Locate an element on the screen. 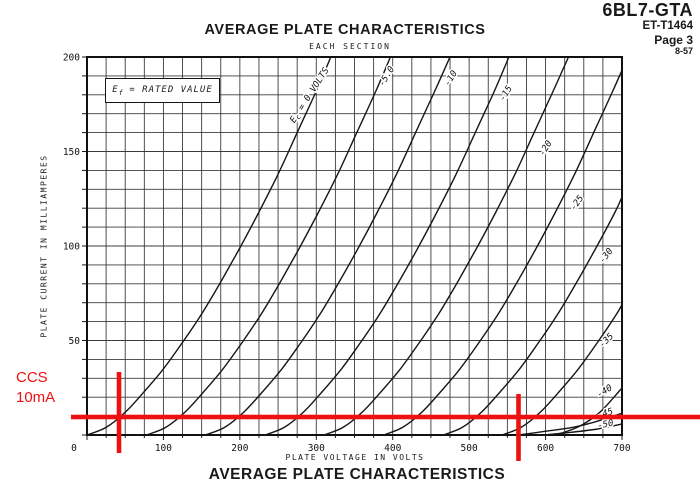 This screenshot has height=489, width=700. legend-box: Ef = RATED VALUE is located at coordinates (162, 90).